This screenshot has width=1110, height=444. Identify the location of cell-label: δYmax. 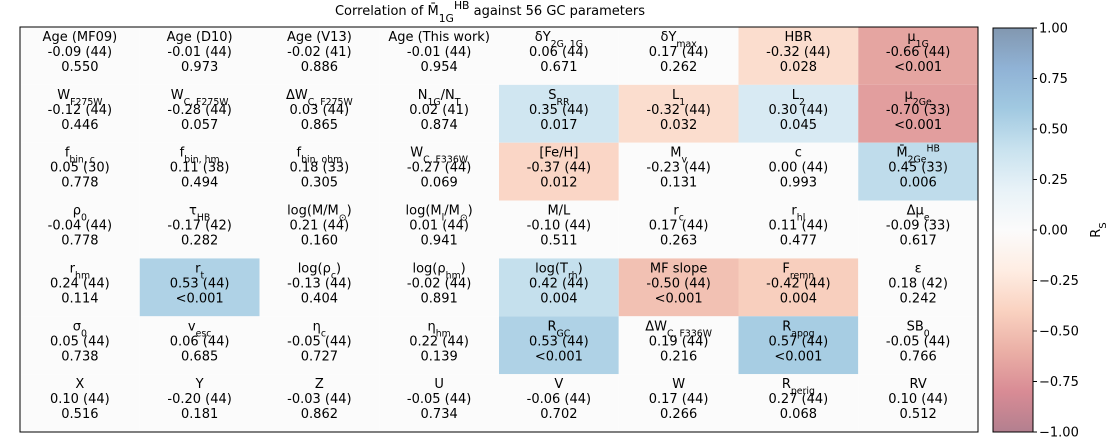
(678, 40).